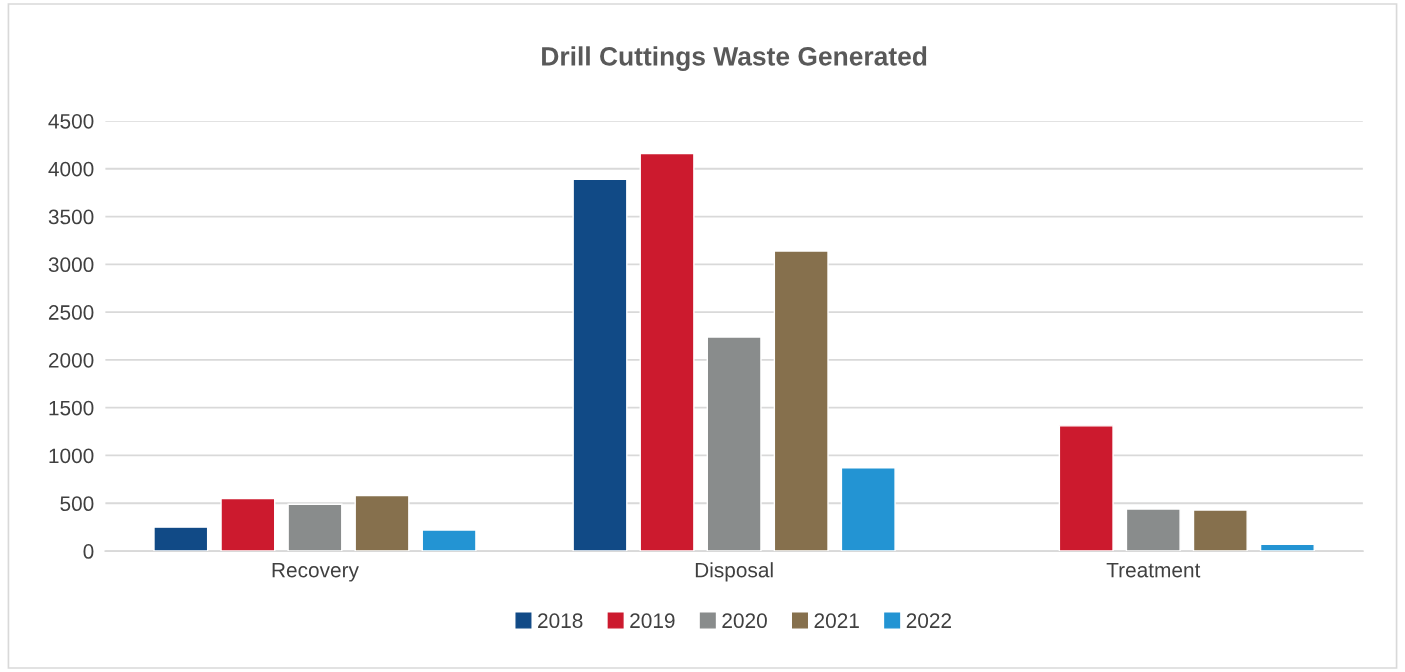 This screenshot has width=1405, height=672. Describe the element at coordinates (77, 504) in the screenshot. I see `y-tick-label: 500` at that location.